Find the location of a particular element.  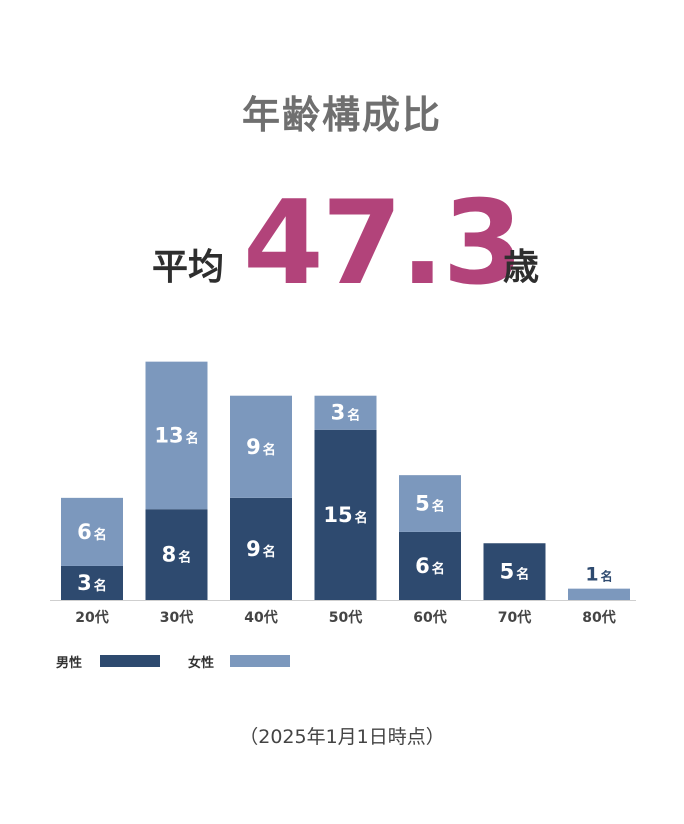

legend-female-label: 女性 is located at coordinates (201, 663).